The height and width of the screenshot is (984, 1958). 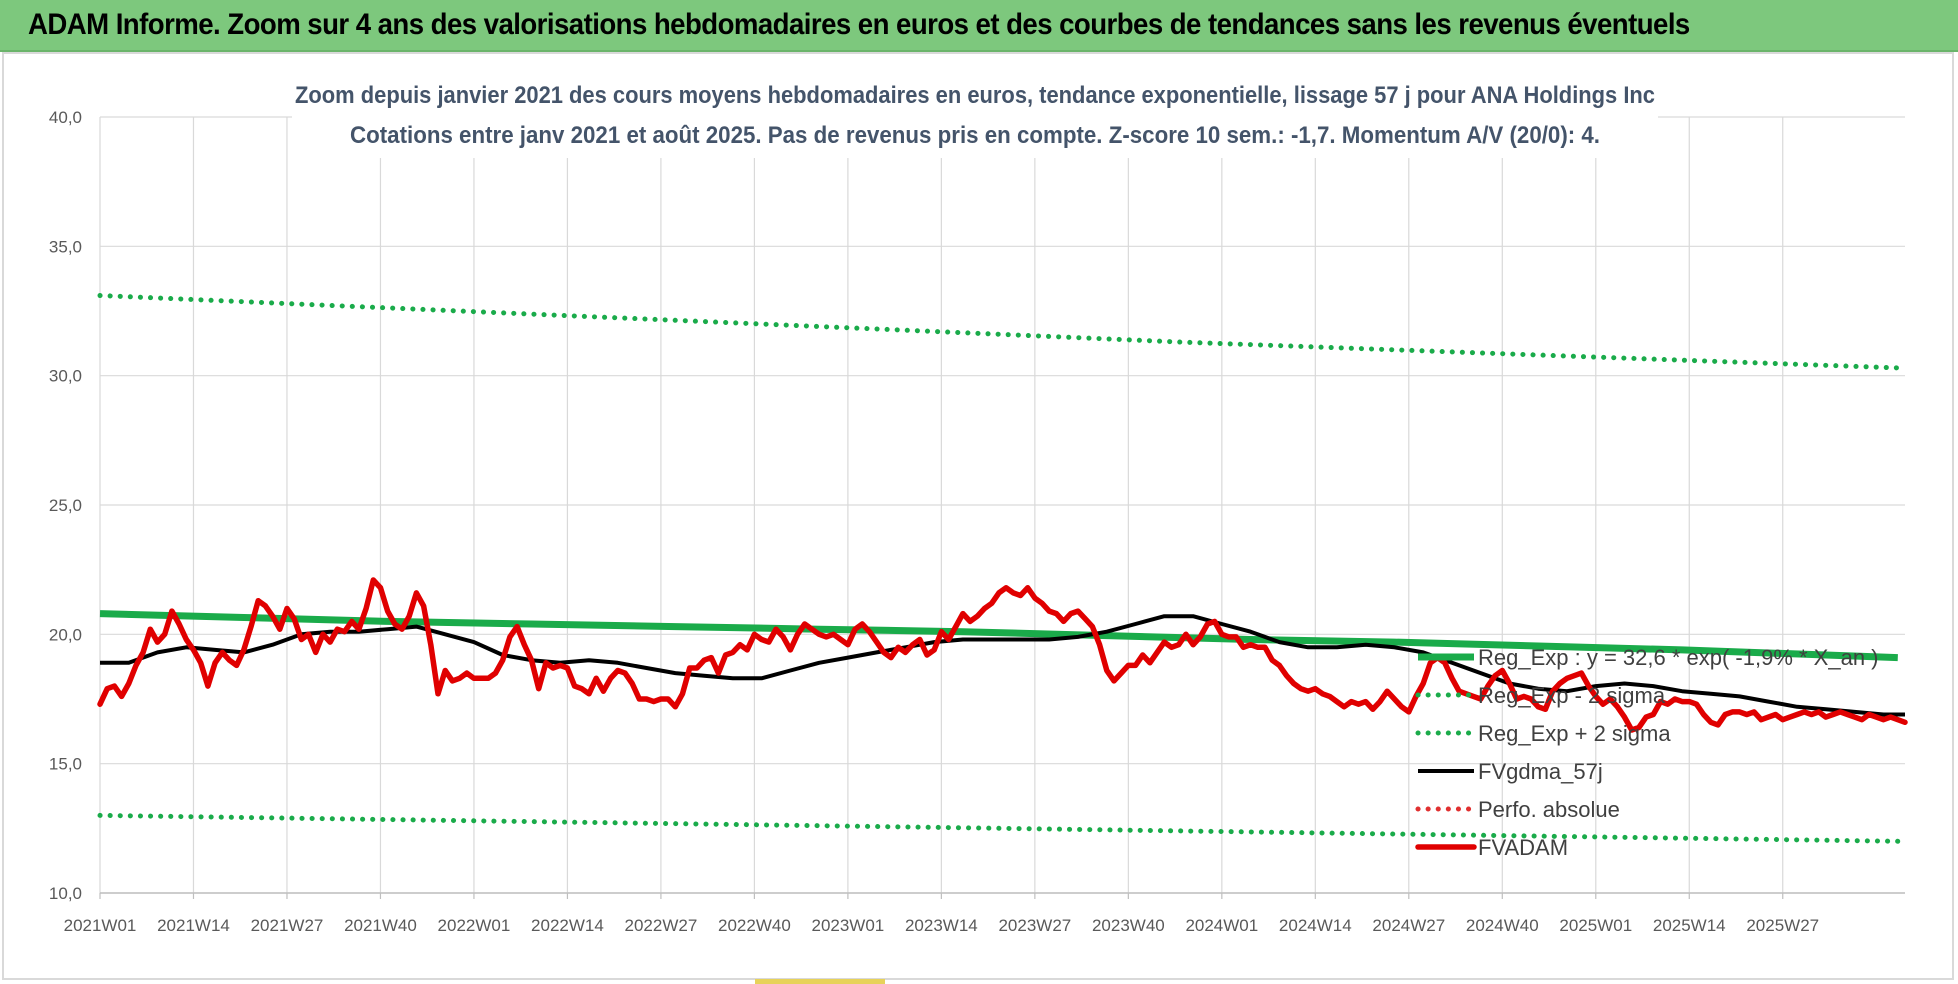 What do you see at coordinates (1408, 925) in the screenshot?
I see `x-tick-label: 2024W27` at bounding box center [1408, 925].